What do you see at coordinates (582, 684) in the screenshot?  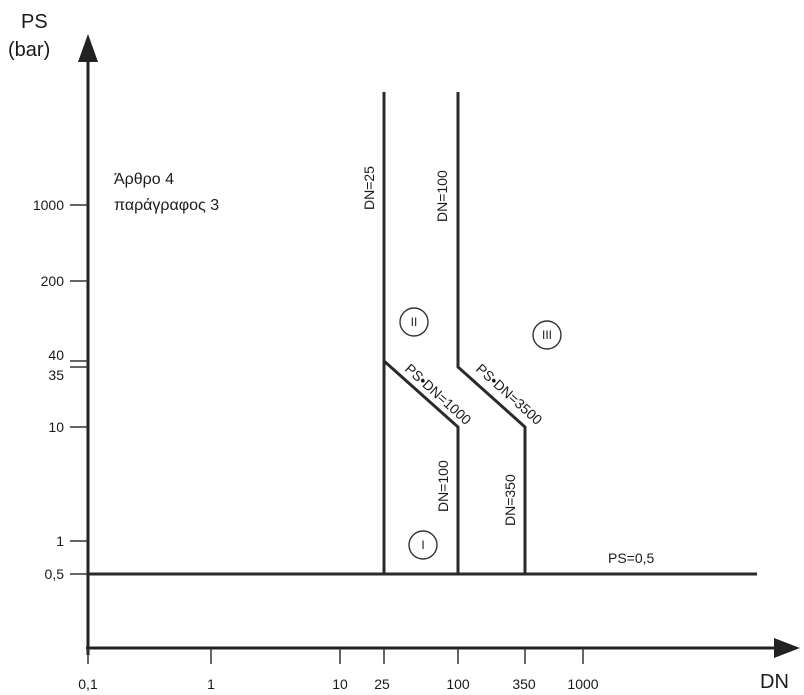 I see `x-tick-label-1000: 1000` at bounding box center [582, 684].